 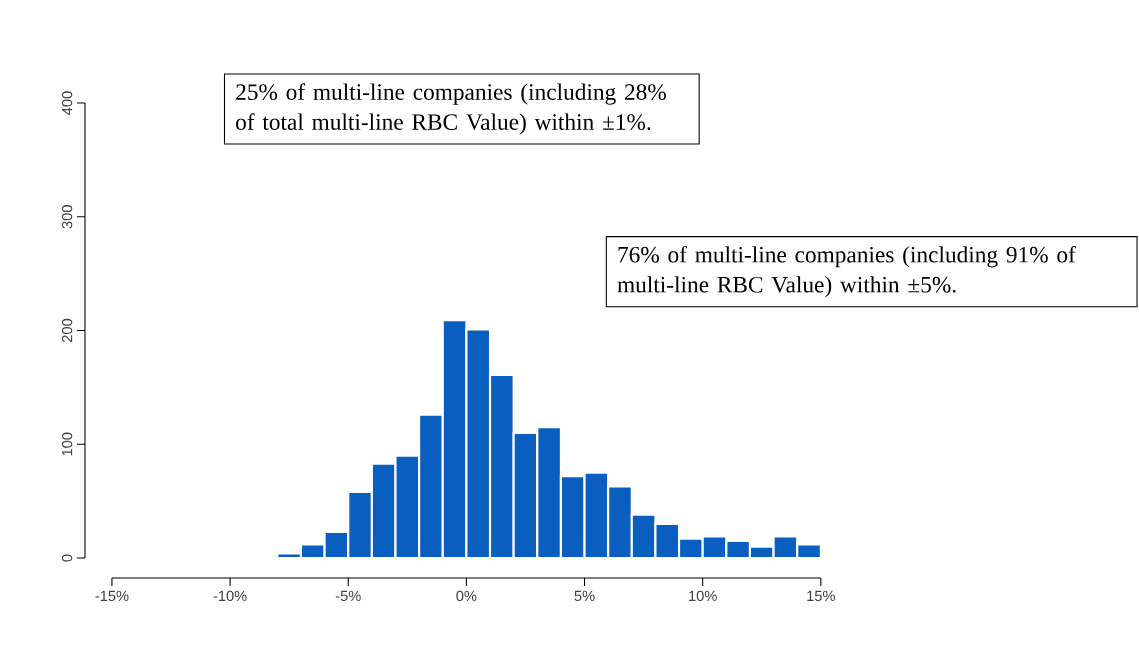 I want to click on x-tick-label: 10%, so click(x=703, y=596).